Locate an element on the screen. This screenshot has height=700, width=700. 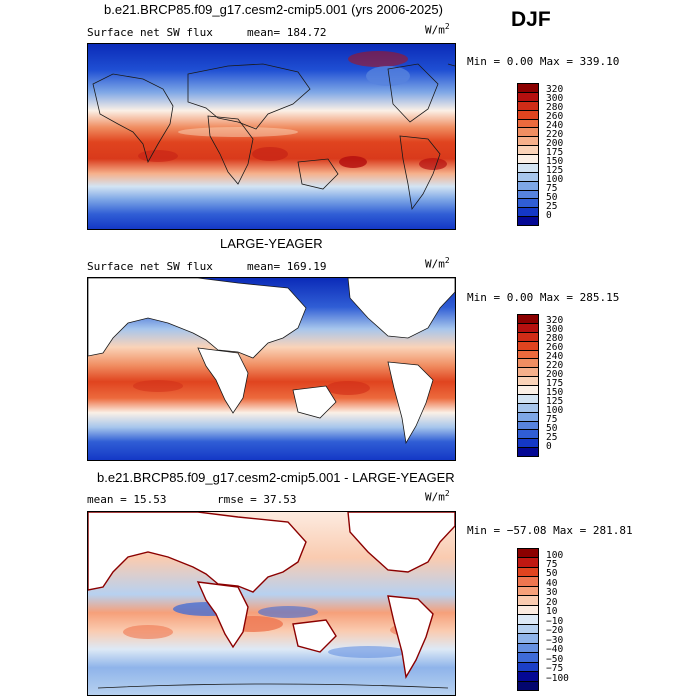
panel-2-mean-label: mean= 169.19 is located at coordinates (287, 266).